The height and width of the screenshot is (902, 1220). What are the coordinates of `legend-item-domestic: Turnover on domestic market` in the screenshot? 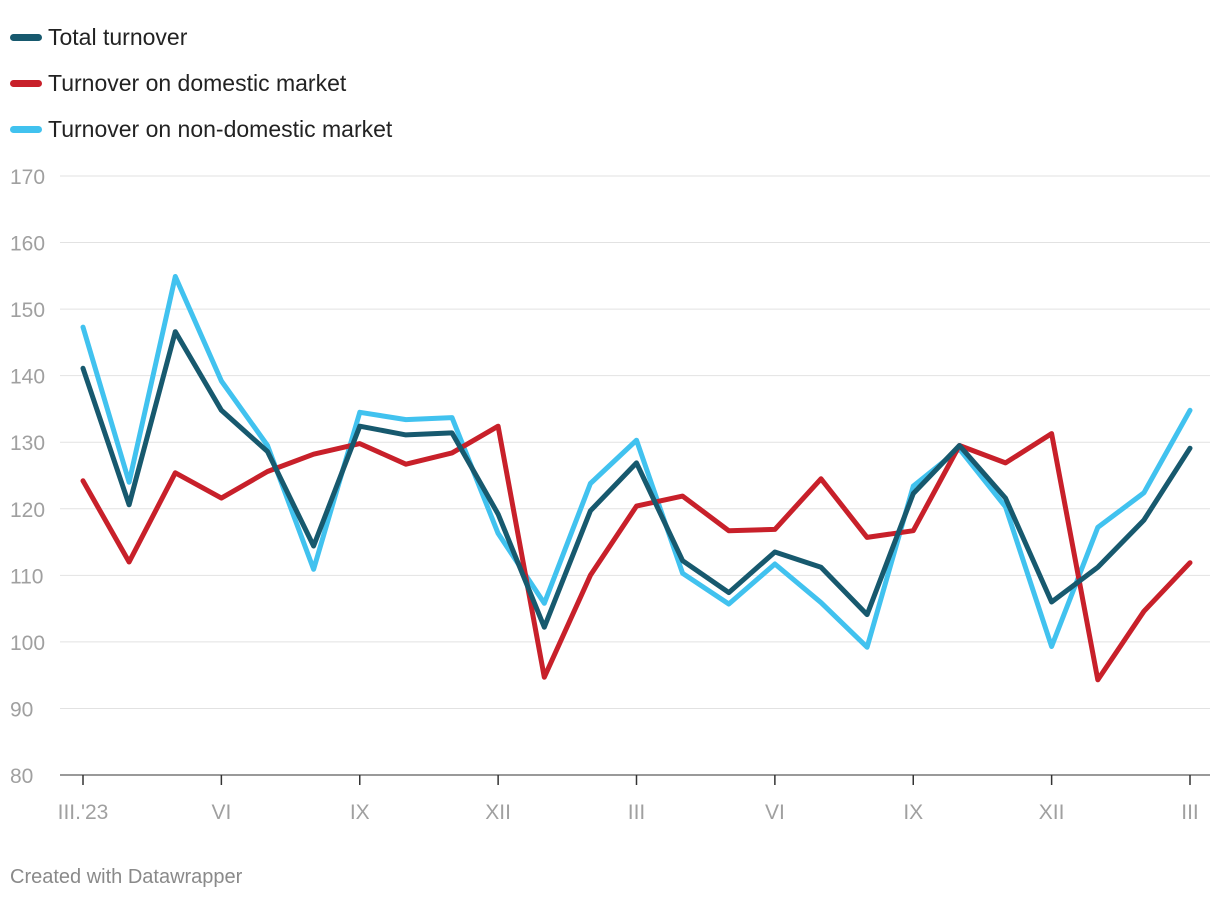 It's located at (201, 83).